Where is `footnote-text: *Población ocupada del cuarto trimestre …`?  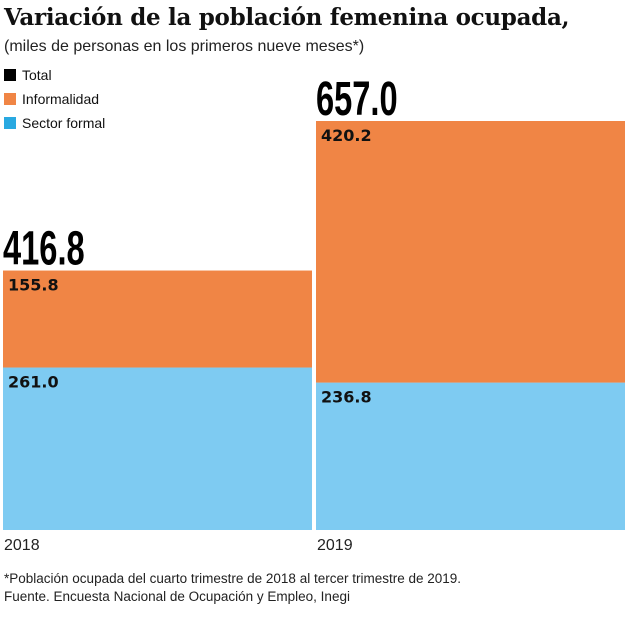
footnote-text: *Población ocupada del cuarto trimestre … is located at coordinates (233, 578).